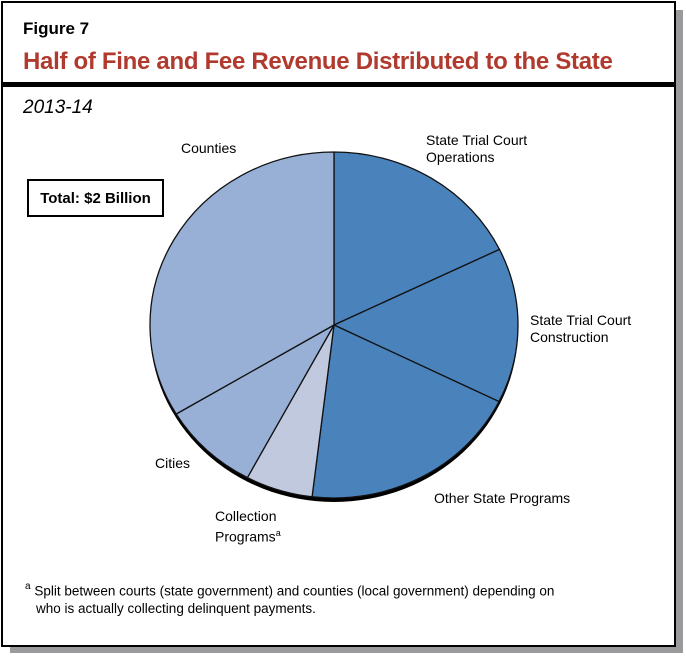 The image size is (686, 657). I want to click on label-line: Collection, so click(246, 516).